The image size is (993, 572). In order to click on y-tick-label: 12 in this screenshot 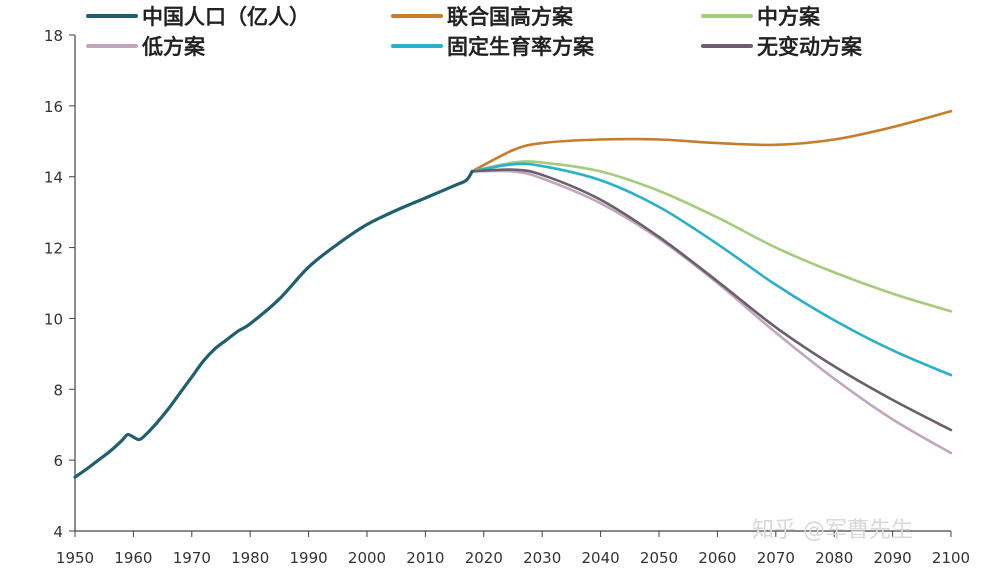, I will do `click(53, 249)`.